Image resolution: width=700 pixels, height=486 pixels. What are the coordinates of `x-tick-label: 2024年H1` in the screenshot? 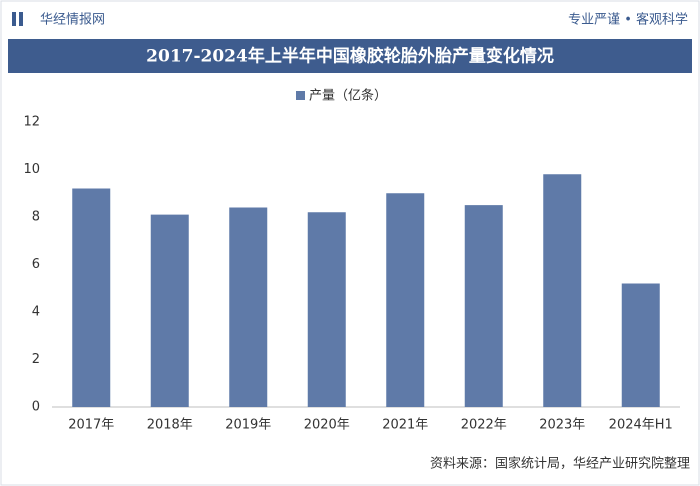 It's located at (641, 425).